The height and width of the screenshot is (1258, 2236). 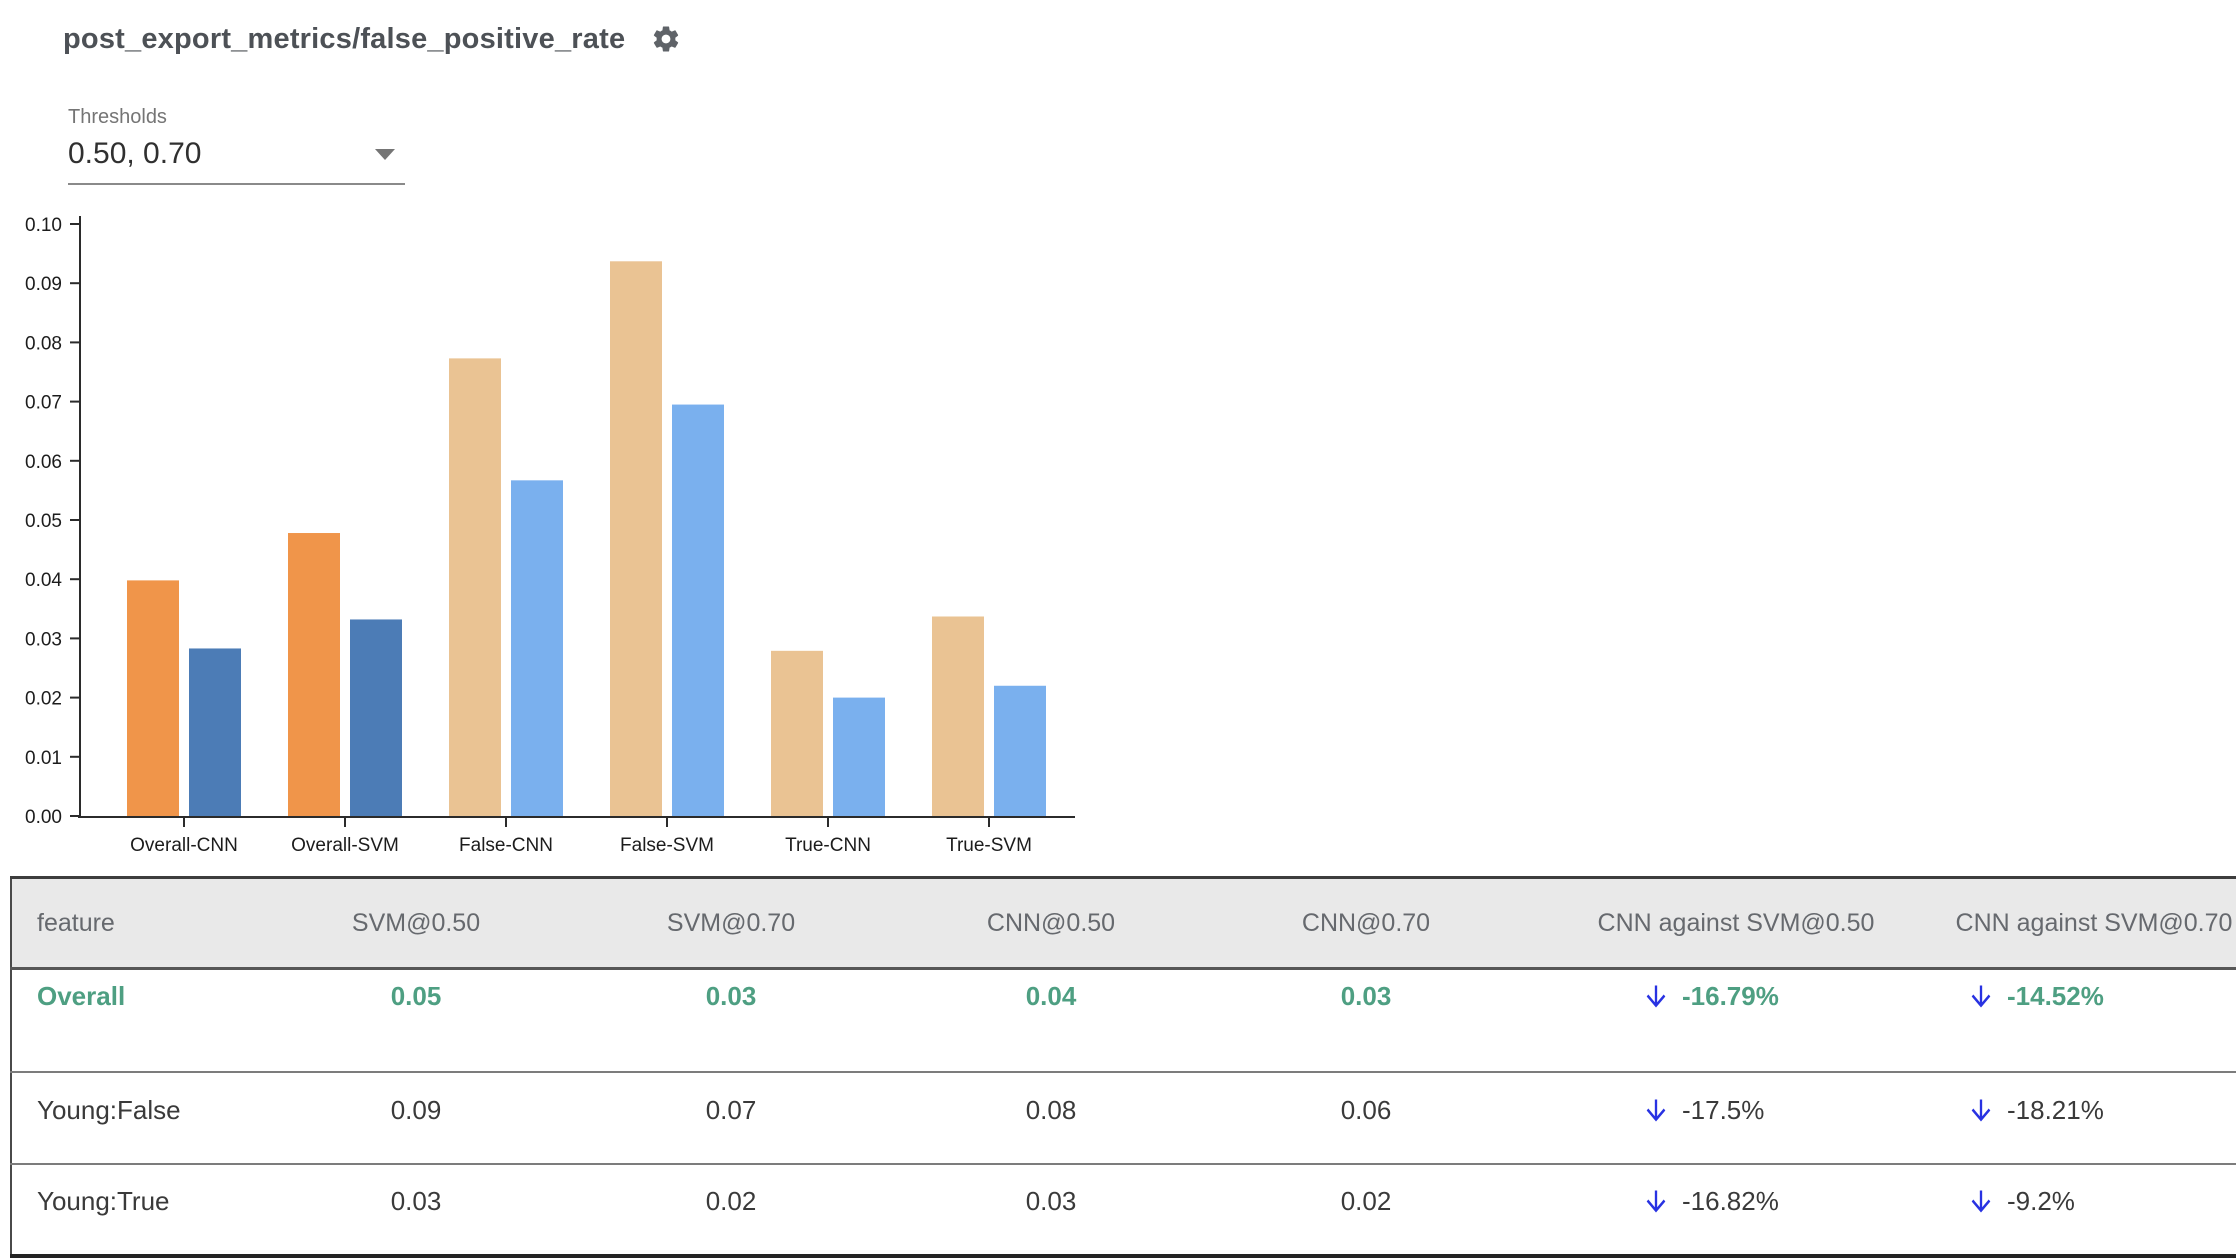 What do you see at coordinates (43, 343) in the screenshot?
I see `y-tick-label: 0.08` at bounding box center [43, 343].